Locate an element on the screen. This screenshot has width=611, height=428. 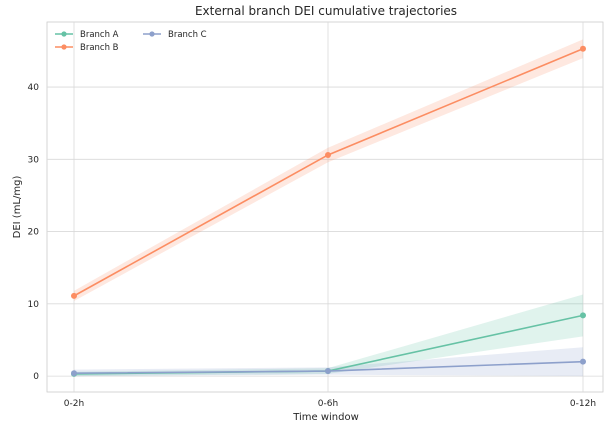
branch-c-legend-marker is located at coordinates (152, 34).